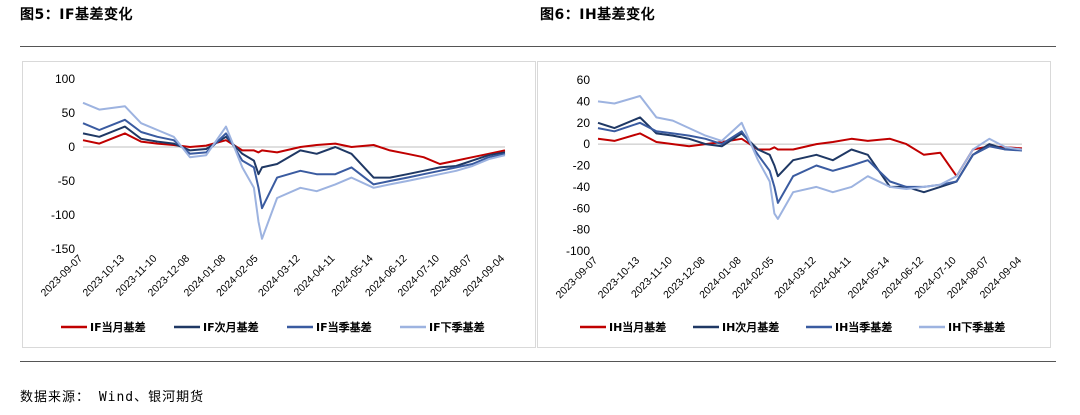 The height and width of the screenshot is (415, 1080). I want to click on legend-label: IF当季基差, so click(344, 327).